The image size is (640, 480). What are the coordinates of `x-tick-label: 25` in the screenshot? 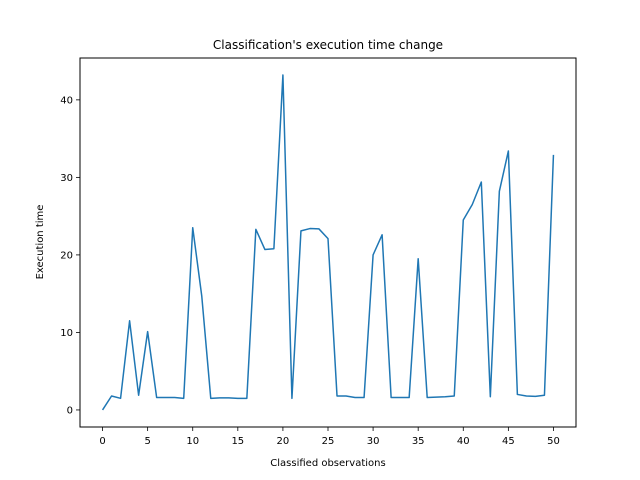 It's located at (328, 441).